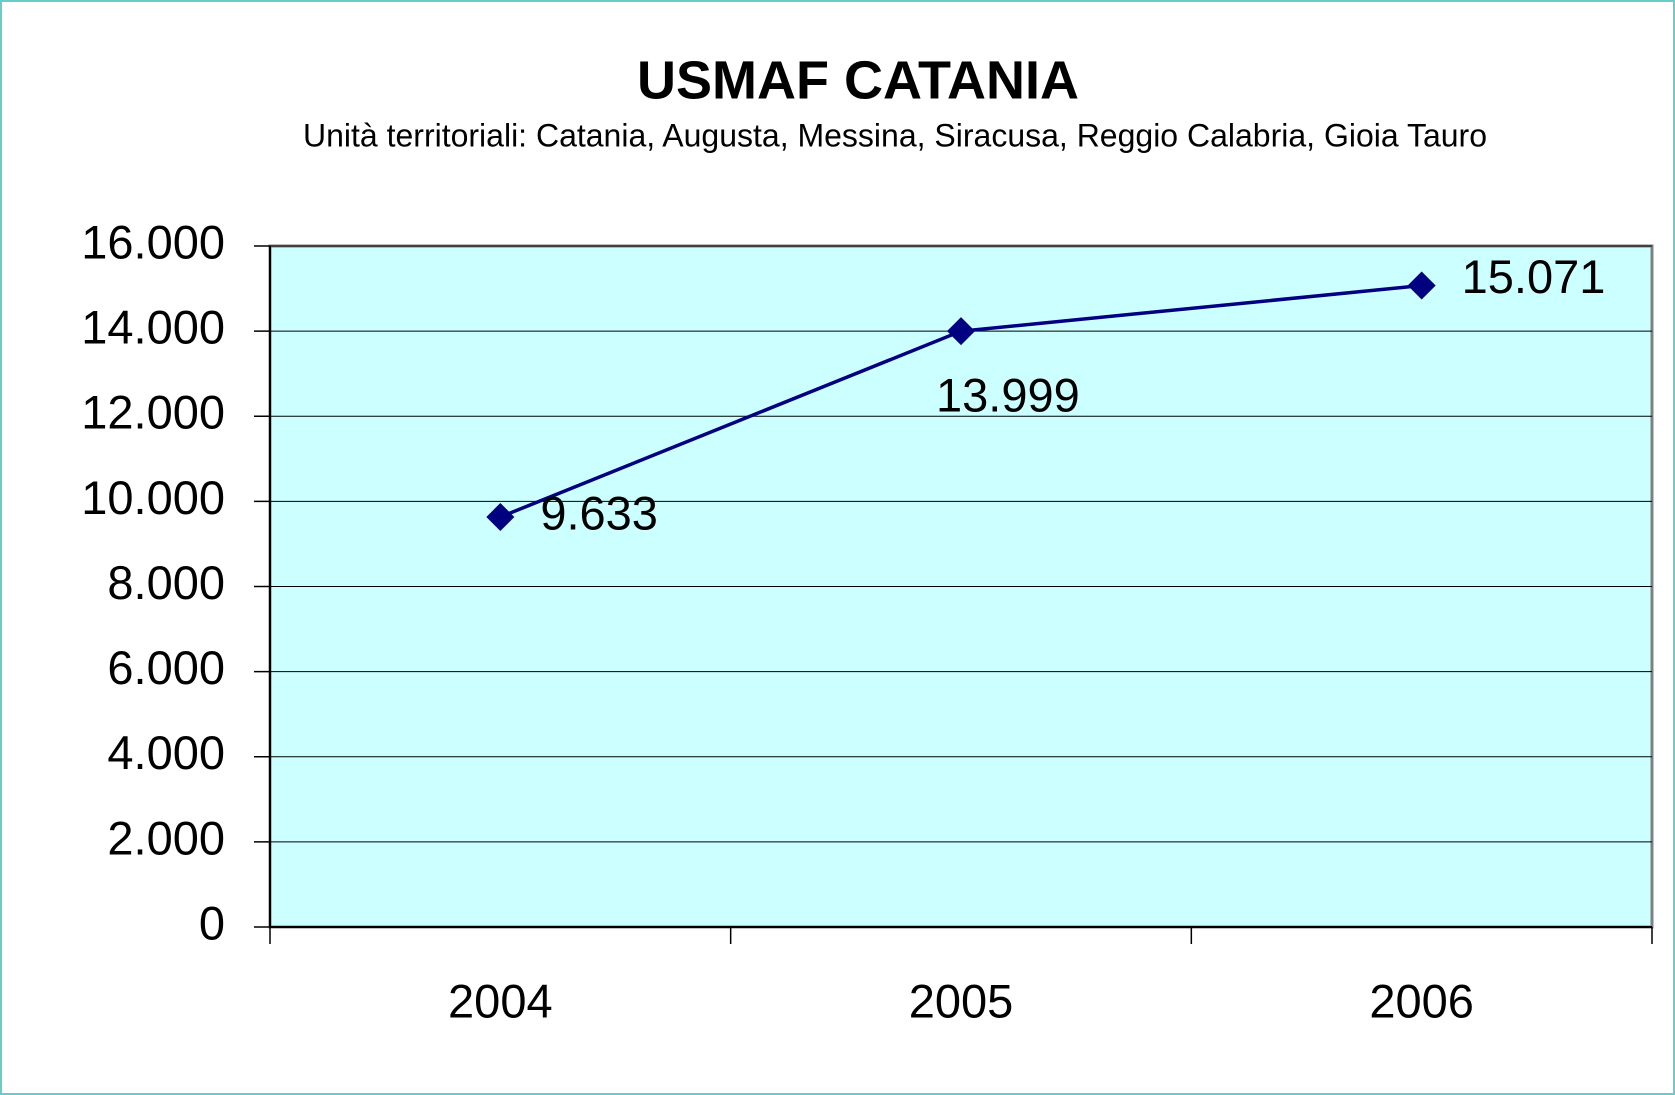 The image size is (1675, 1095). What do you see at coordinates (153, 327) in the screenshot?
I see `y-tick-label: 14.000` at bounding box center [153, 327].